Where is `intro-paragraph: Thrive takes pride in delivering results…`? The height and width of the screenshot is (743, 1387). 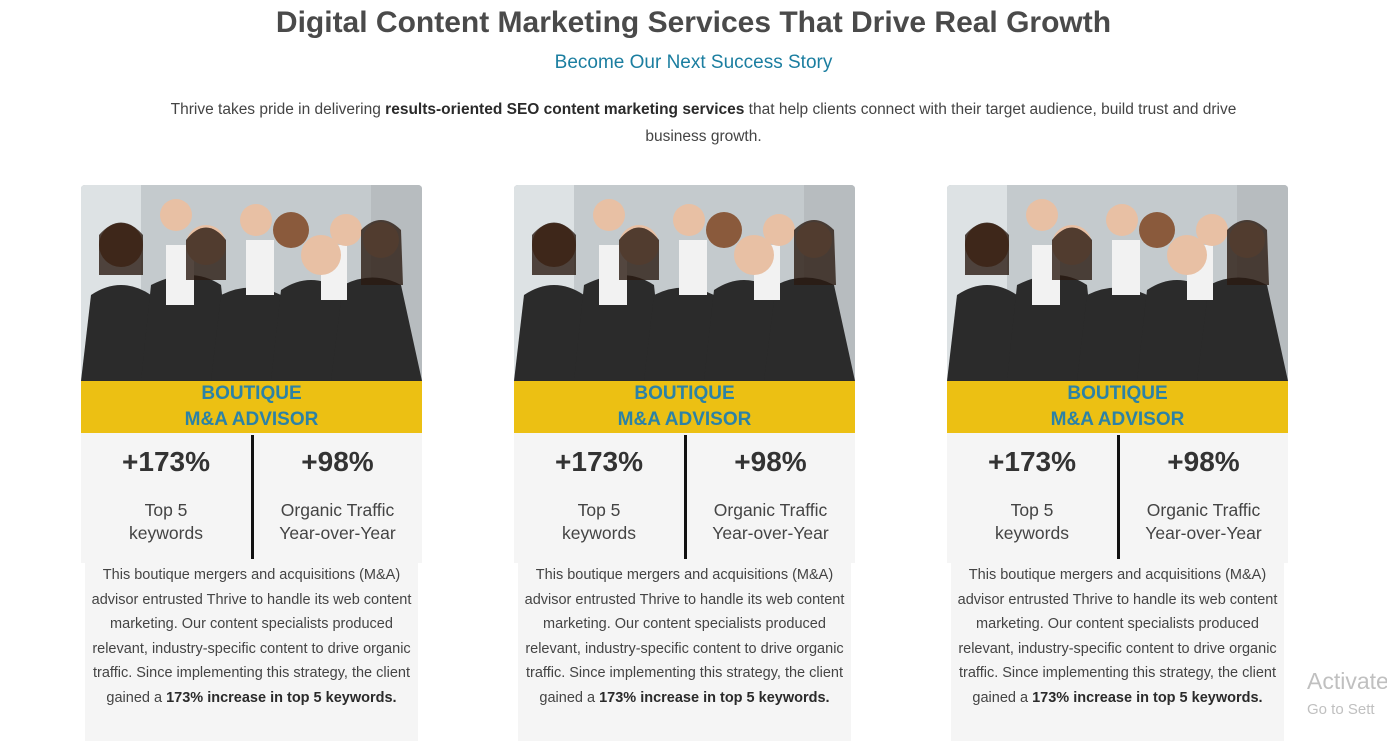 intro-paragraph: Thrive takes pride in delivering results… is located at coordinates (703, 123).